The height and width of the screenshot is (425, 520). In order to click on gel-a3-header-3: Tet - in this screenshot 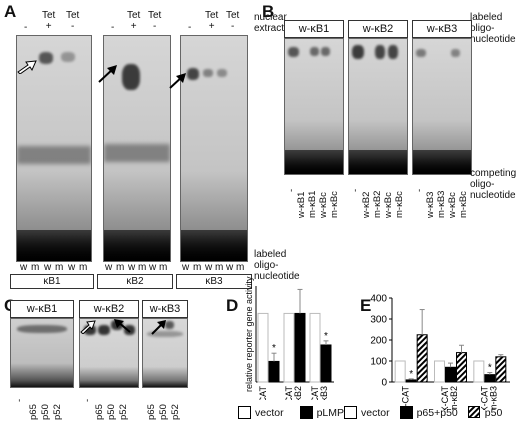, I will do `click(233, 21)`.